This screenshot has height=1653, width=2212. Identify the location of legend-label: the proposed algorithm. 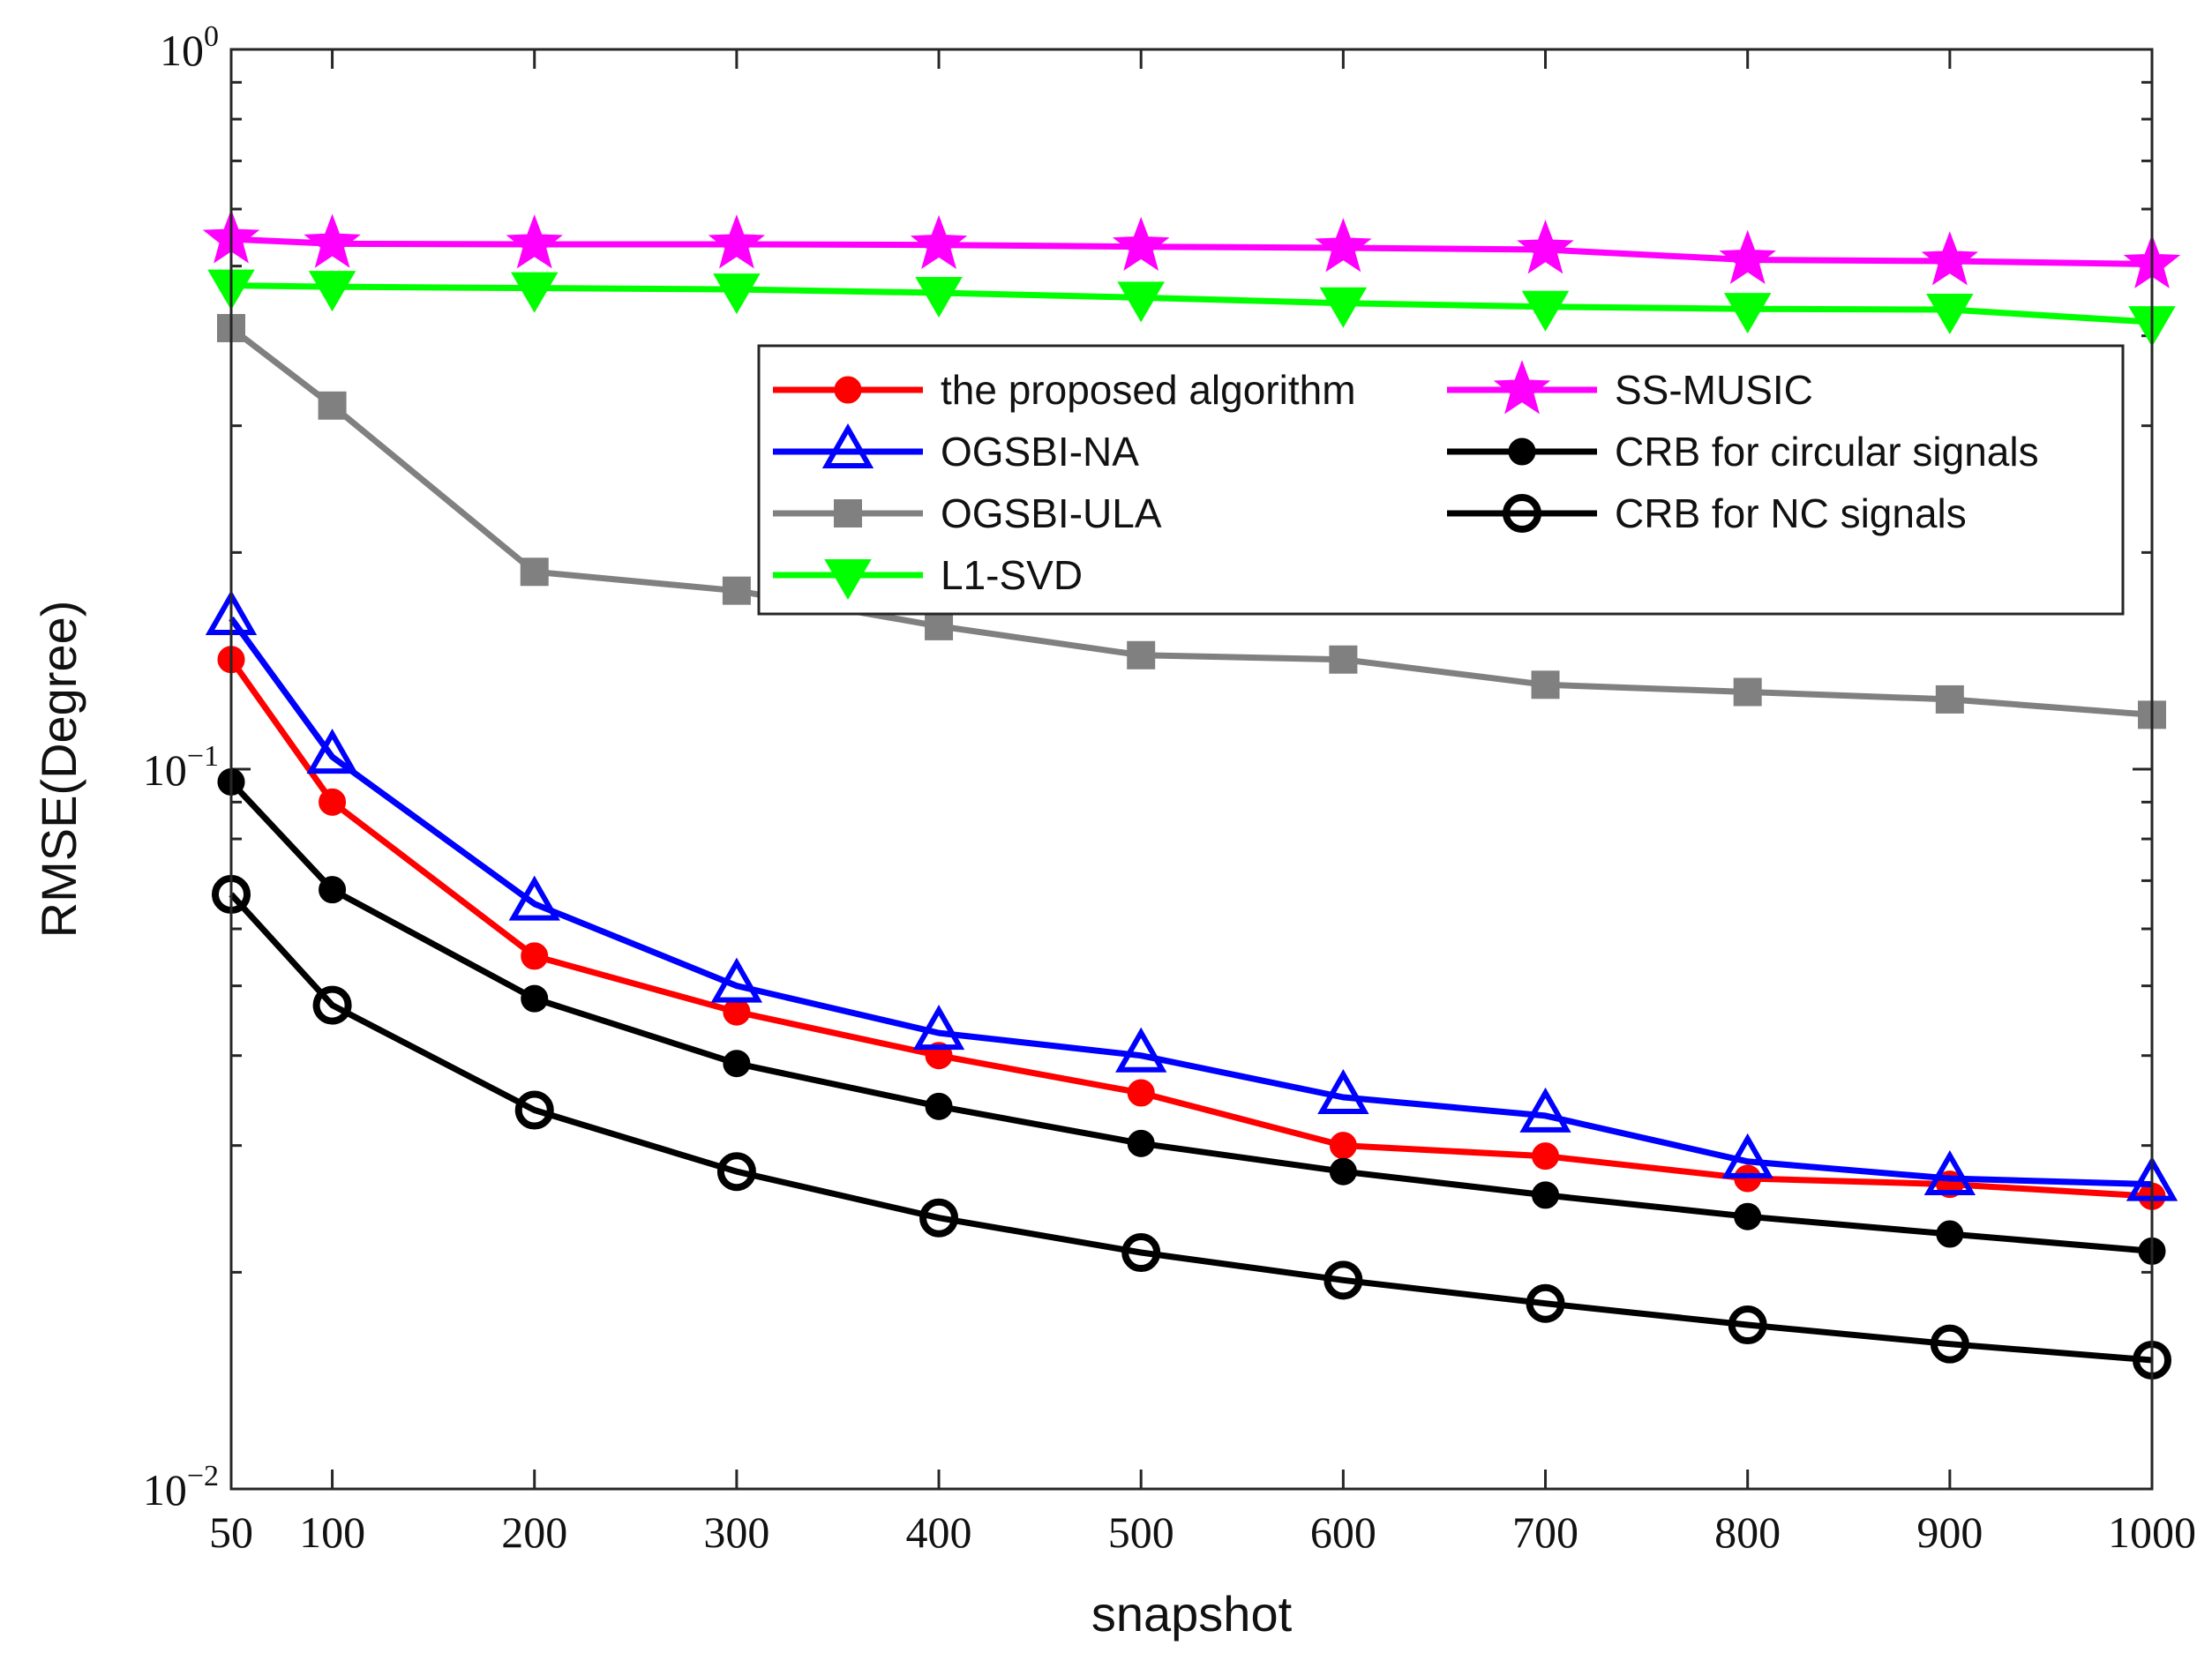
(1149, 390).